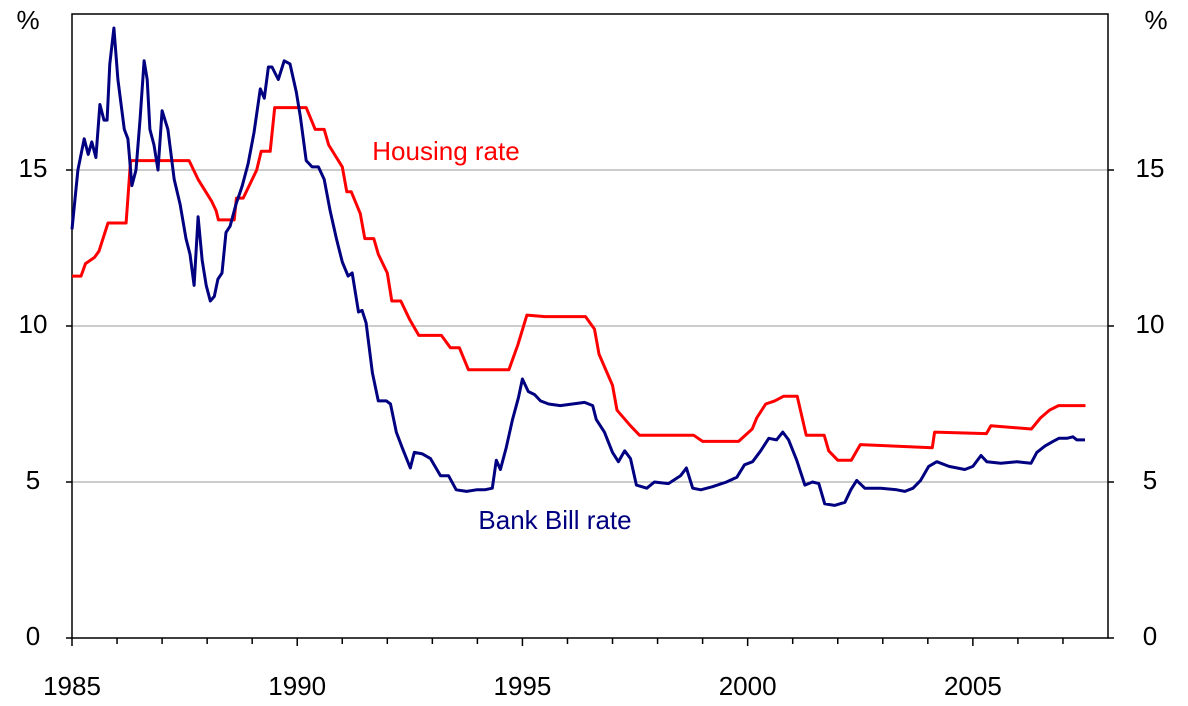 The image size is (1188, 706). What do you see at coordinates (1155, 20) in the screenshot?
I see `y2-axis-label: %` at bounding box center [1155, 20].